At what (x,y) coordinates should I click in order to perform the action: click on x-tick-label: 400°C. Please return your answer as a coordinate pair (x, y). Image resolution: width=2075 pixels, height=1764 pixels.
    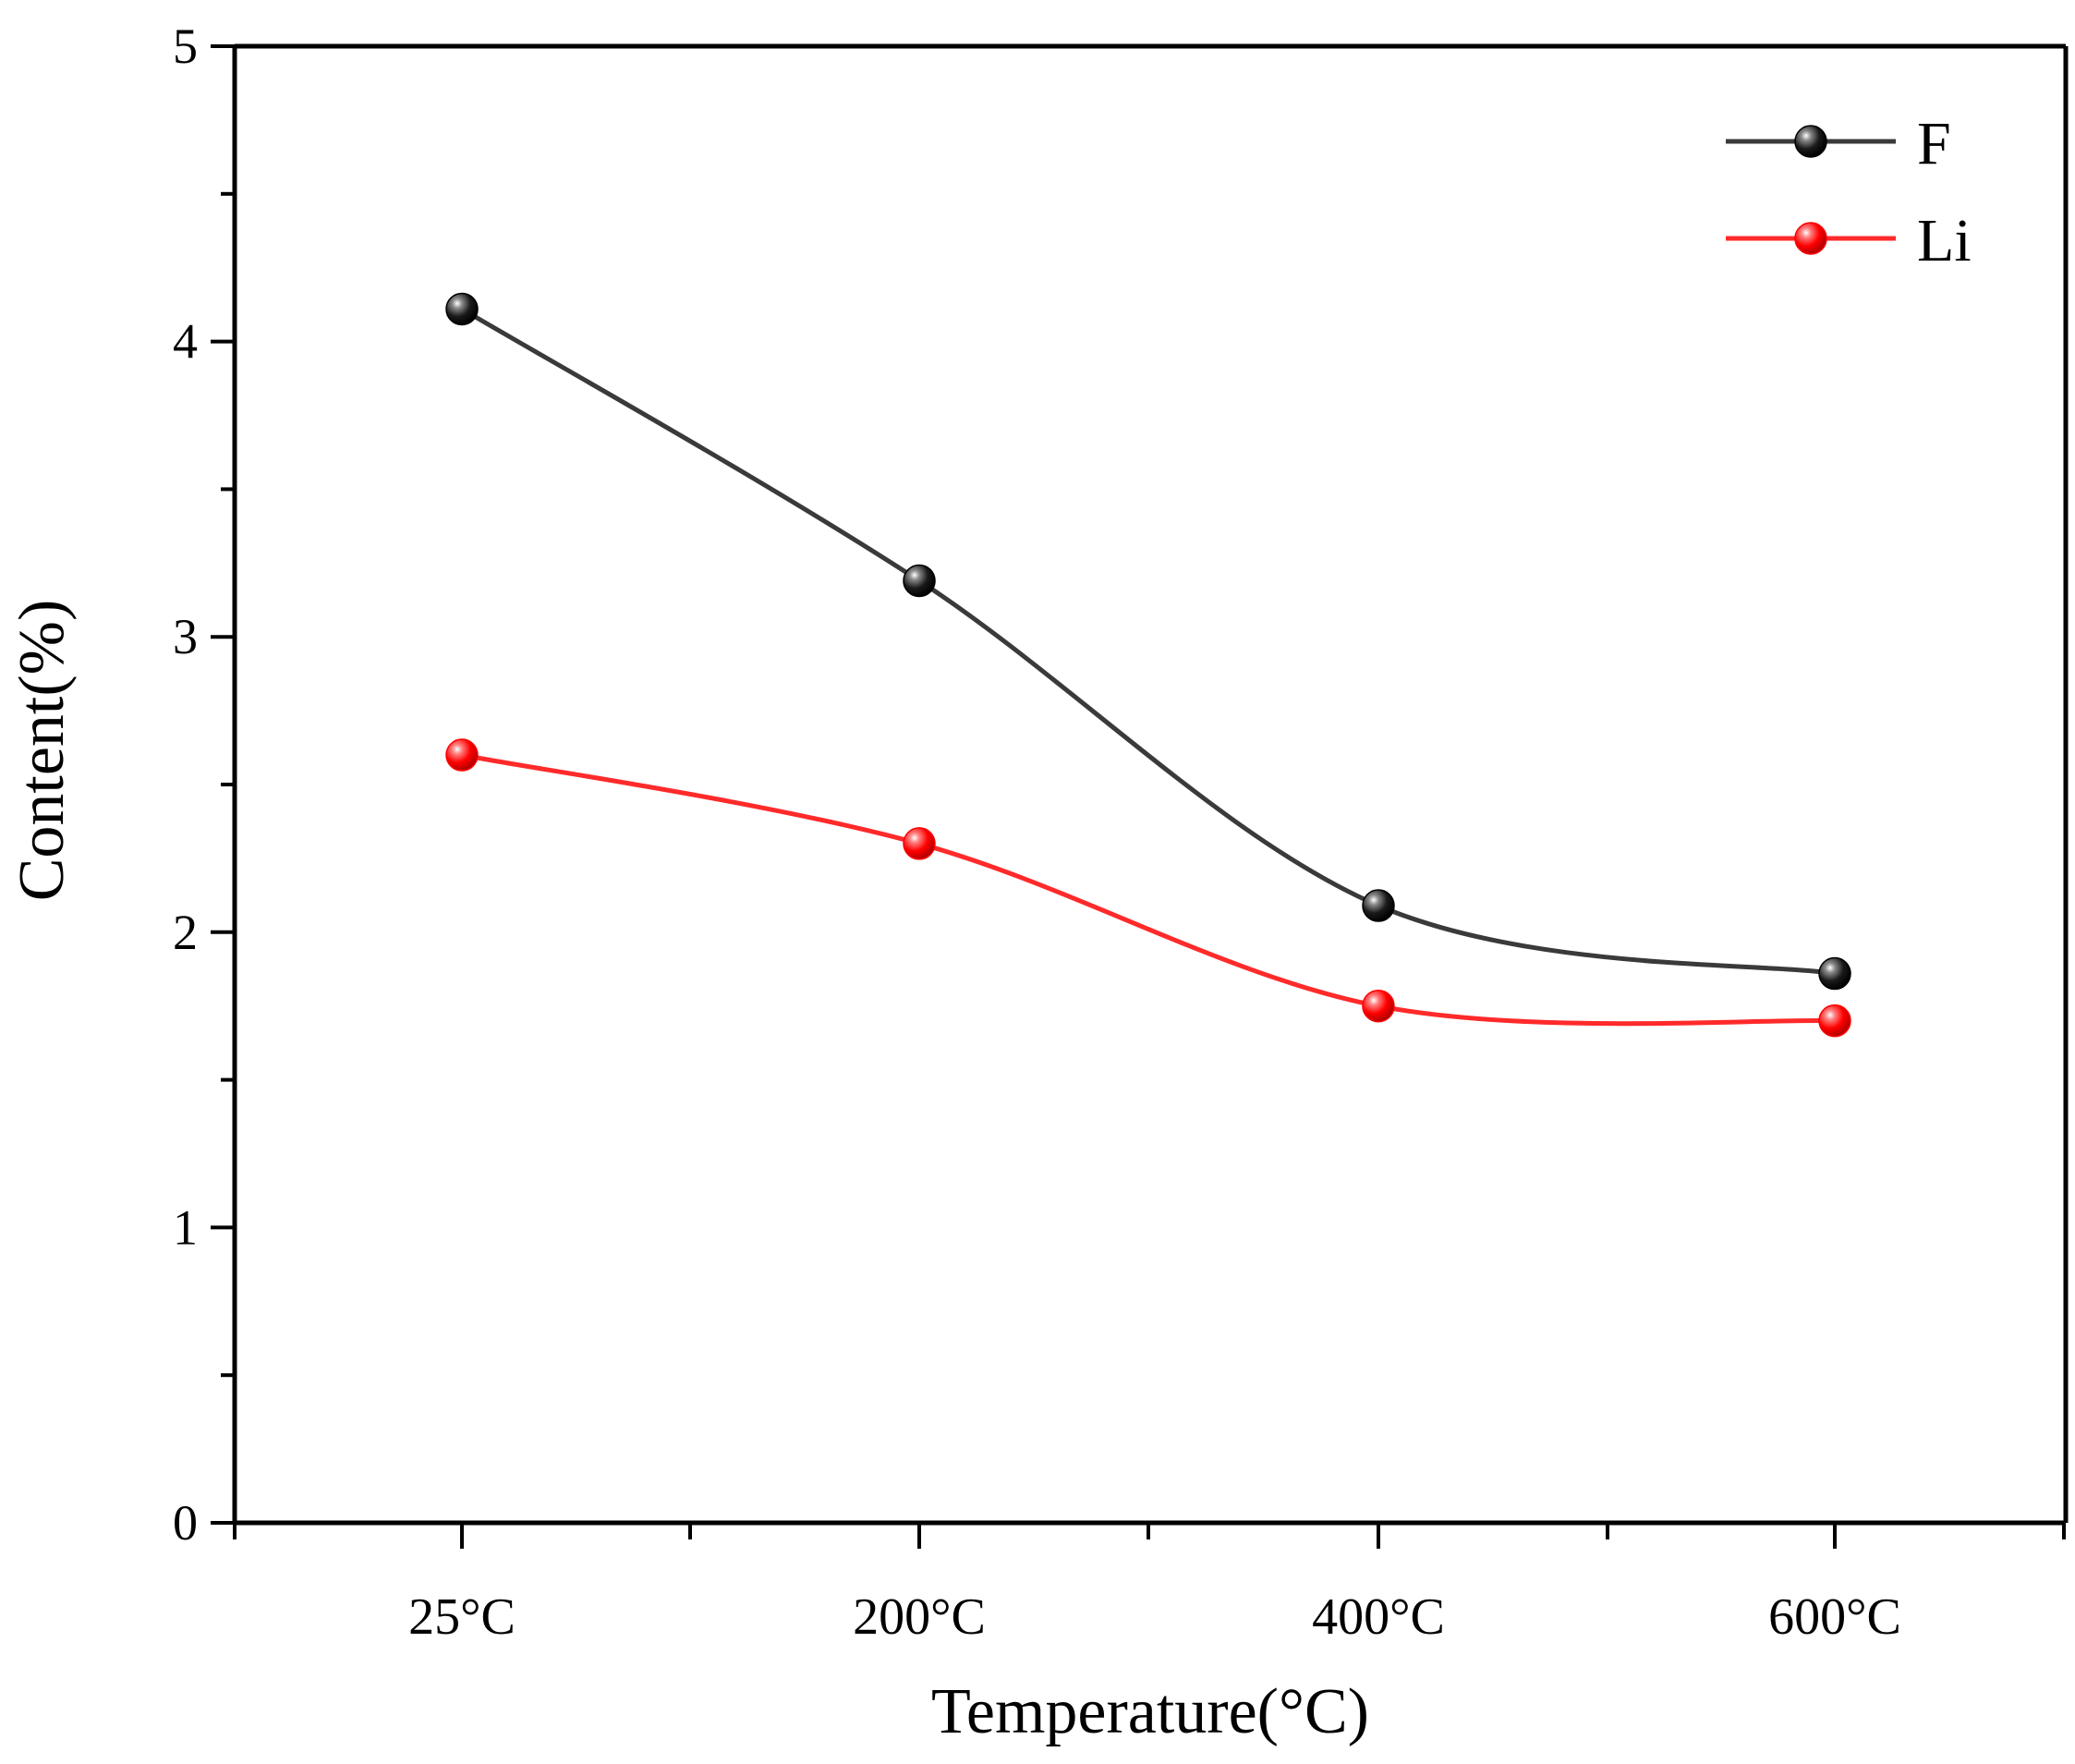
    Looking at the image, I should click on (1378, 1617).